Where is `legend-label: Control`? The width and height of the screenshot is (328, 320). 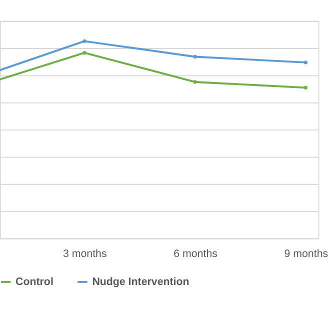
legend-label: Control is located at coordinates (35, 282).